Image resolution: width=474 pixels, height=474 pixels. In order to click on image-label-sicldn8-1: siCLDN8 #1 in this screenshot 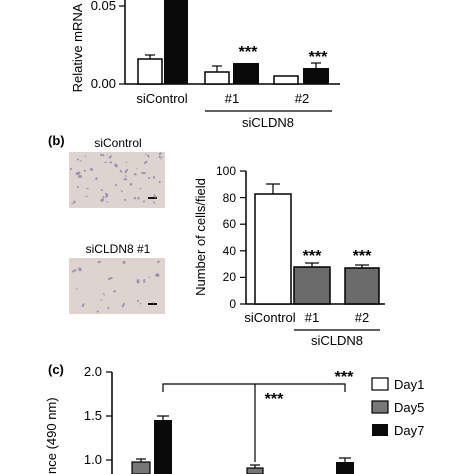, I will do `click(118, 249)`.